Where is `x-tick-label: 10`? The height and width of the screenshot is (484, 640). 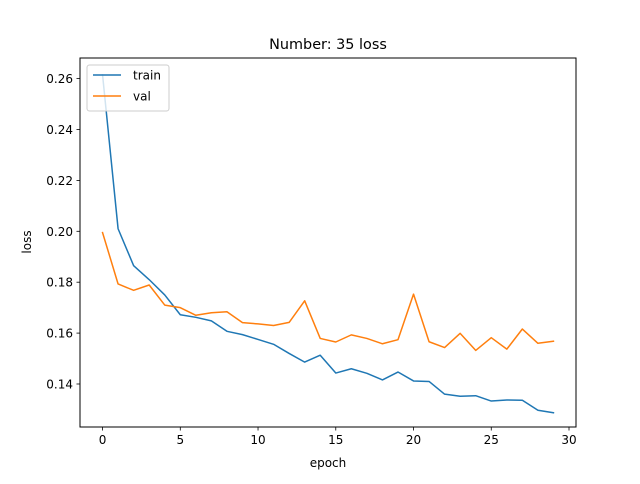 x-tick-label: 10 is located at coordinates (257, 440).